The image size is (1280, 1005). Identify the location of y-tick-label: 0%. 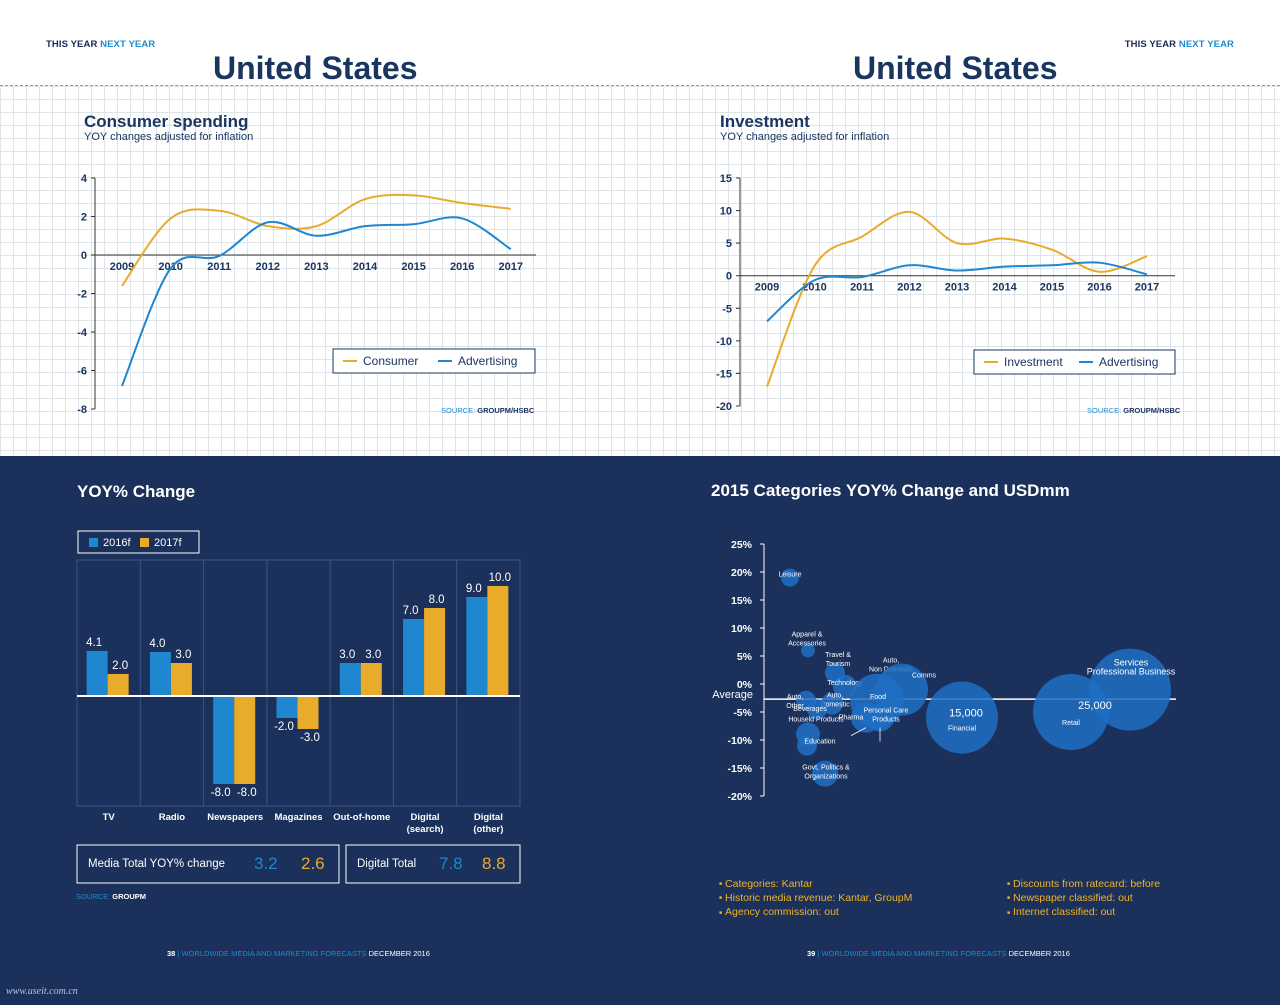
(745, 685).